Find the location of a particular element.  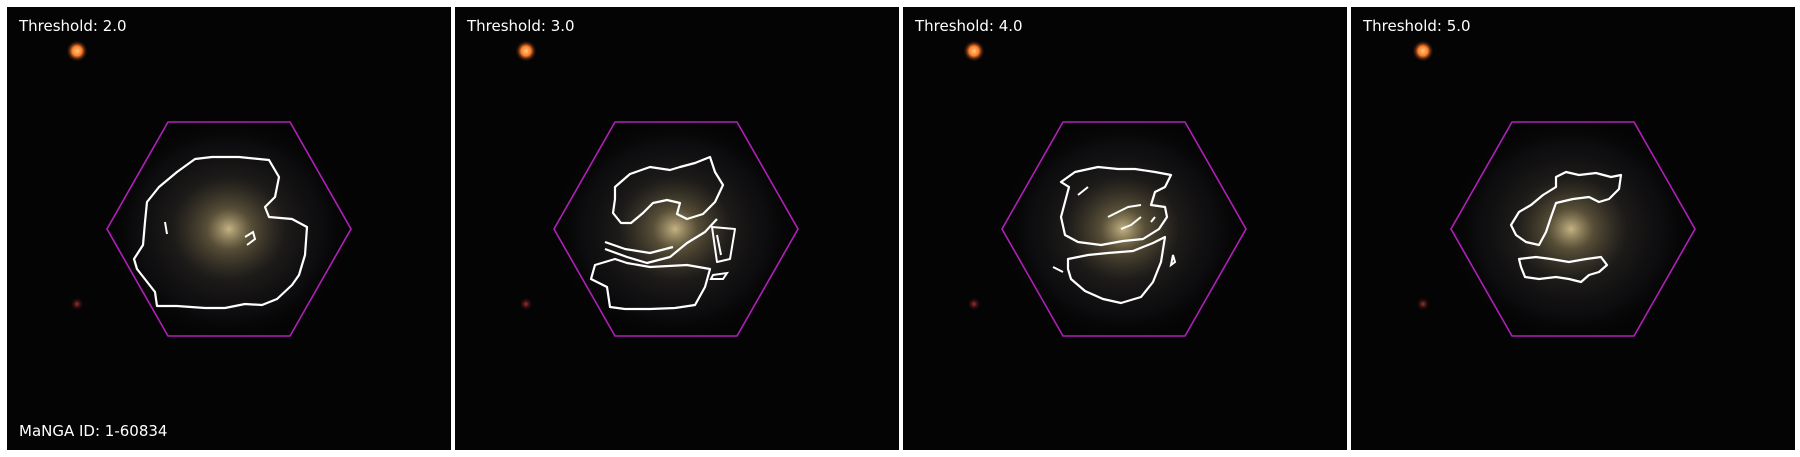

threshold-label: Threshold: 2.0 is located at coordinates (73, 26).